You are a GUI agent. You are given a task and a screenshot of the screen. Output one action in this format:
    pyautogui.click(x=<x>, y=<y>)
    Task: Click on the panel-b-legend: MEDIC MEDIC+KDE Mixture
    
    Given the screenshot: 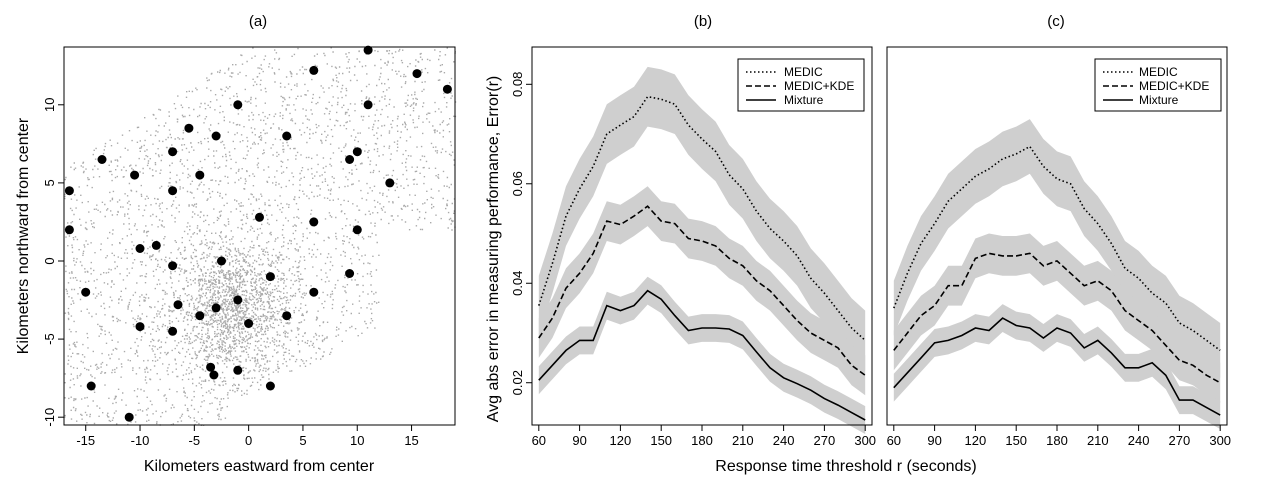 What is the action you would take?
    pyautogui.click(x=801, y=85)
    